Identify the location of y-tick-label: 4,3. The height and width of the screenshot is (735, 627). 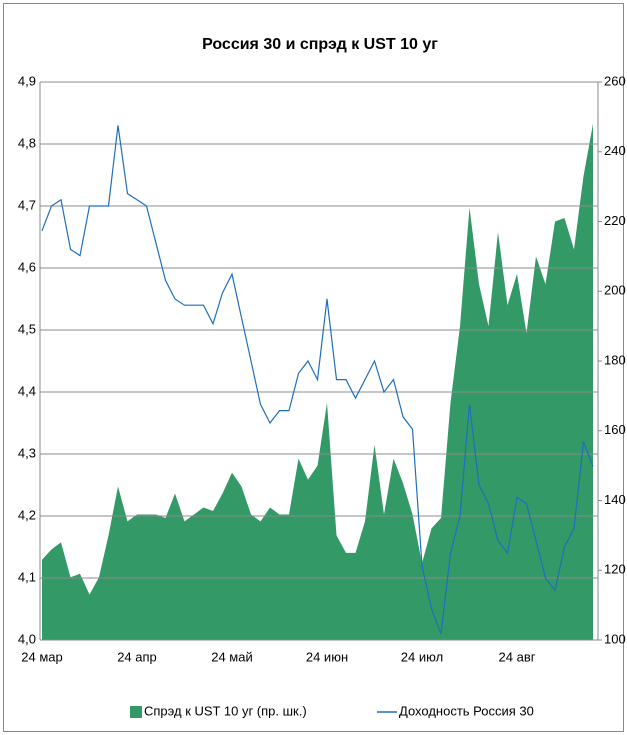
(27, 452).